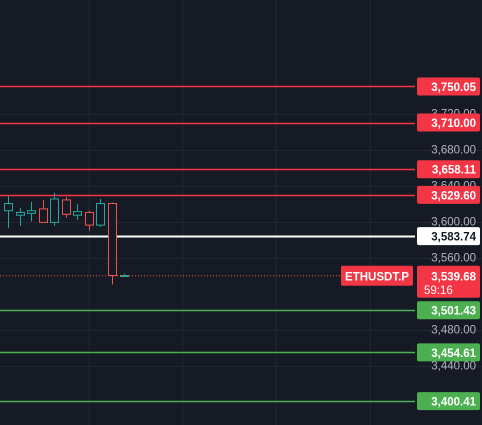 The image size is (482, 425). Describe the element at coordinates (453, 88) in the screenshot. I see `level-label-text: 3,750.05` at that location.